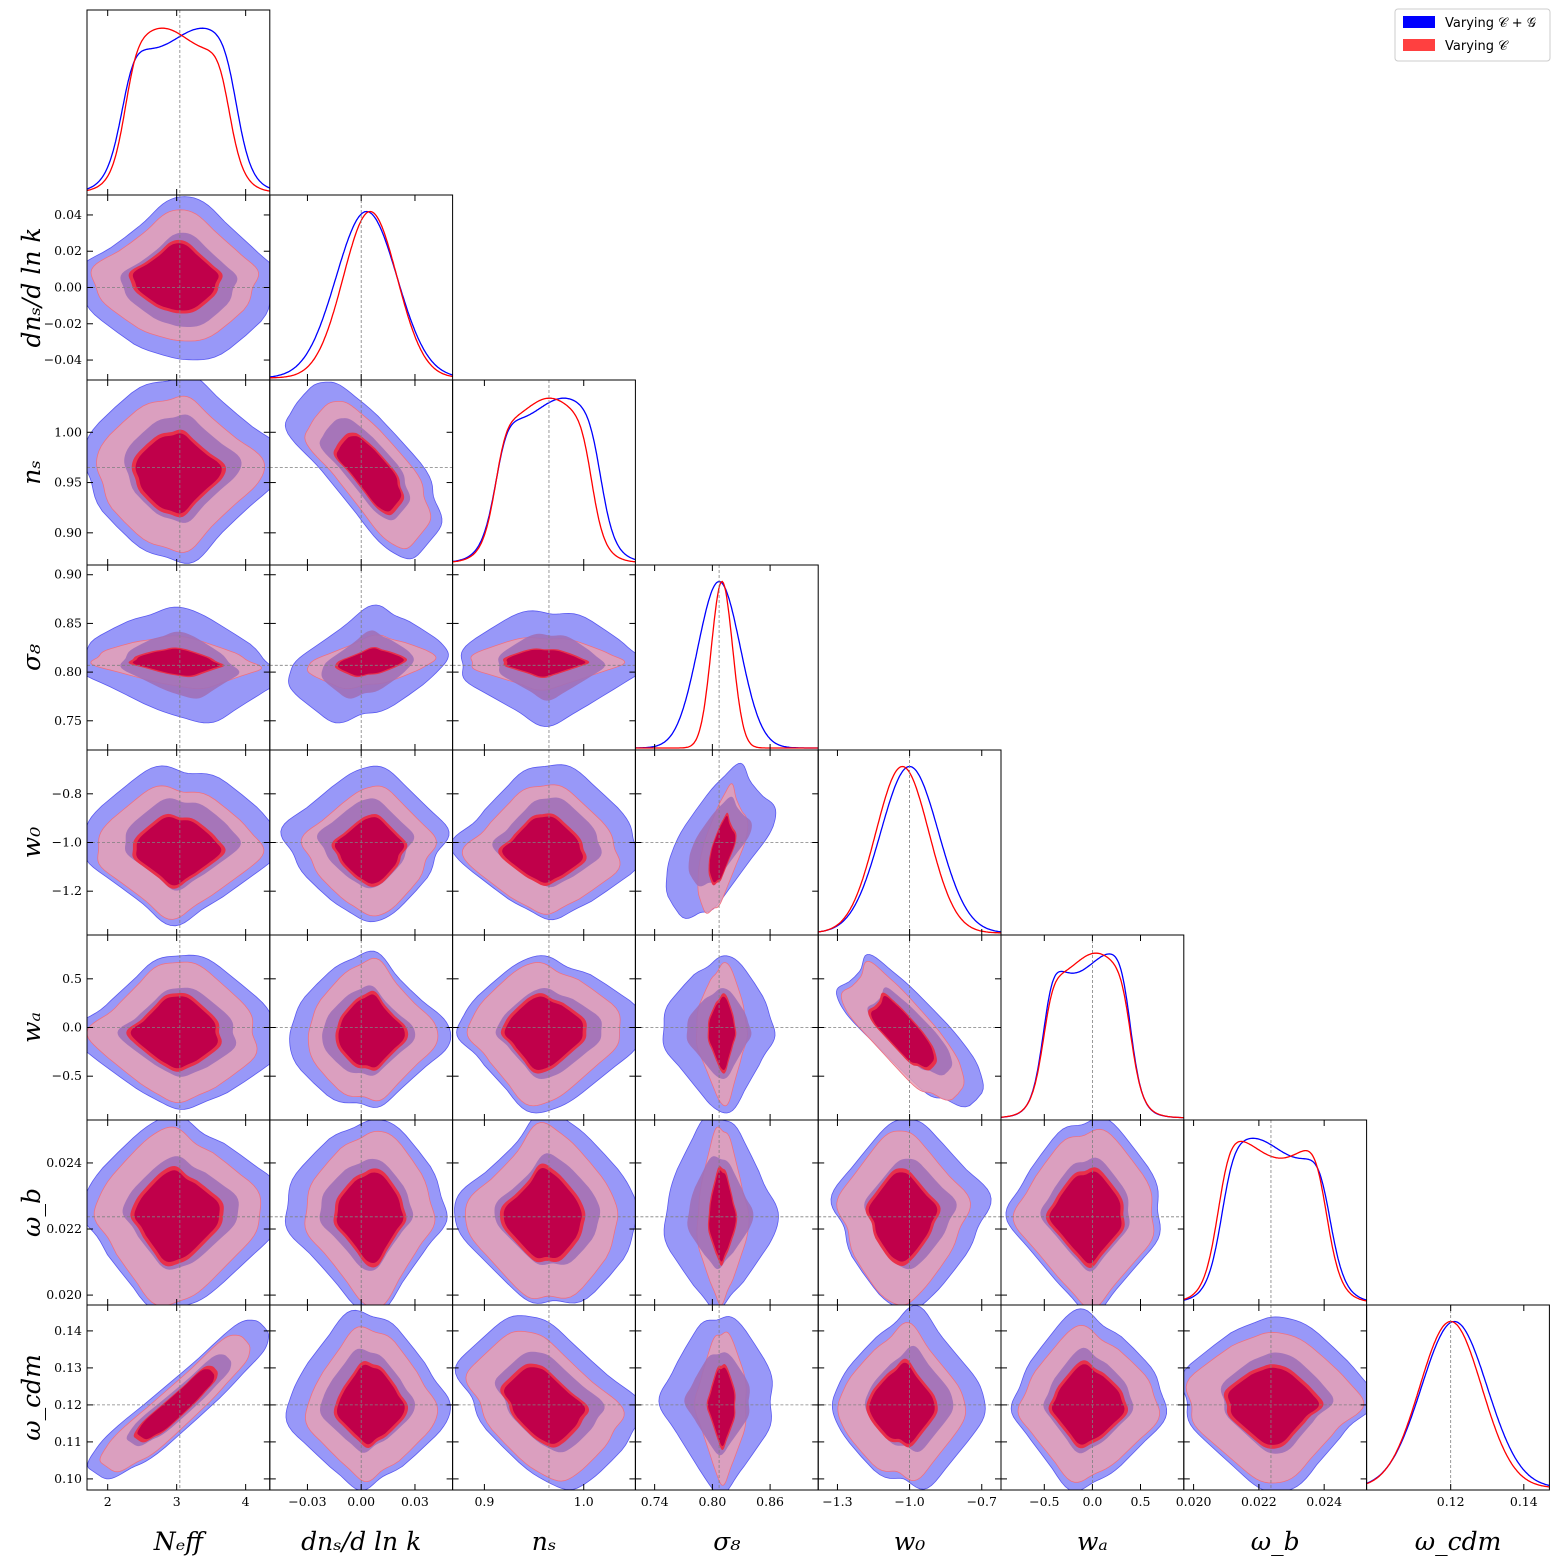 This screenshot has width=1559, height=1560. What do you see at coordinates (1458, 1541) in the screenshot?
I see `x-axis-label-omegacdm: ω_cdm` at bounding box center [1458, 1541].